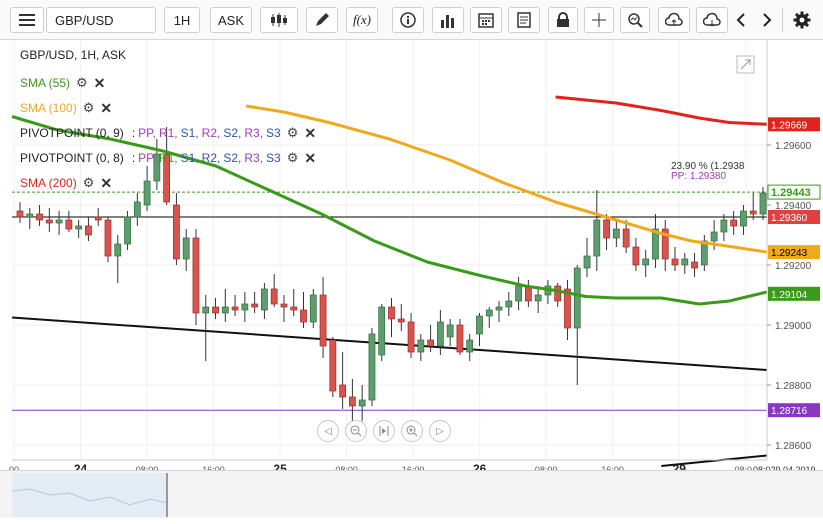 The height and width of the screenshot is (524, 823). I want to click on overview-window, so click(89, 495).